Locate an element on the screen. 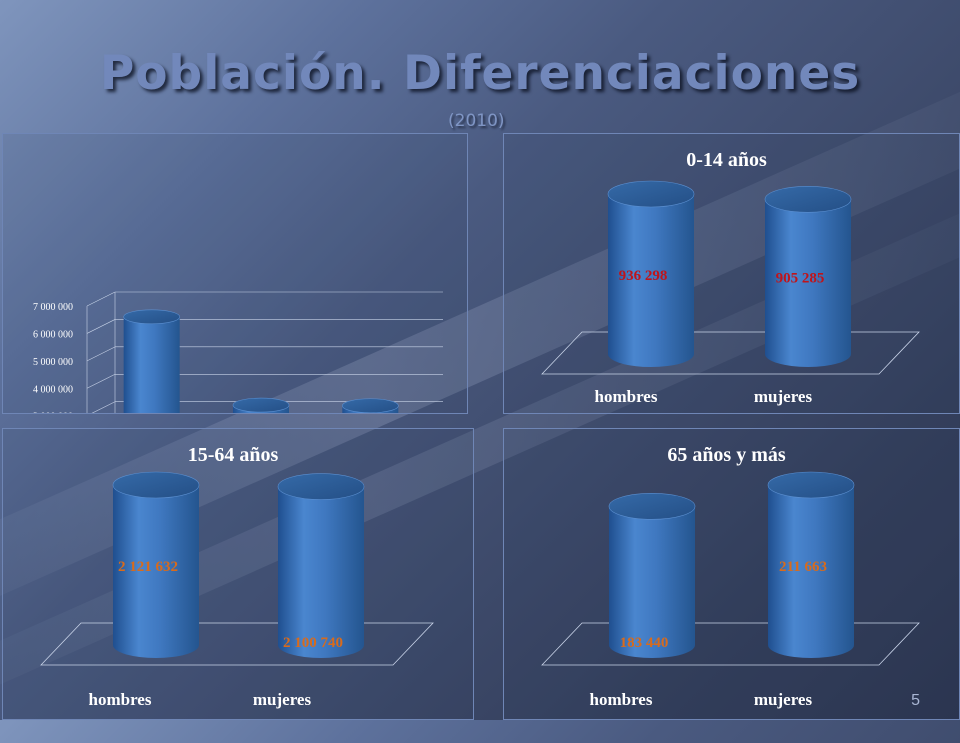 The width and height of the screenshot is (960, 743). y-tick-label: 3 000 000 is located at coordinates (53, 412).